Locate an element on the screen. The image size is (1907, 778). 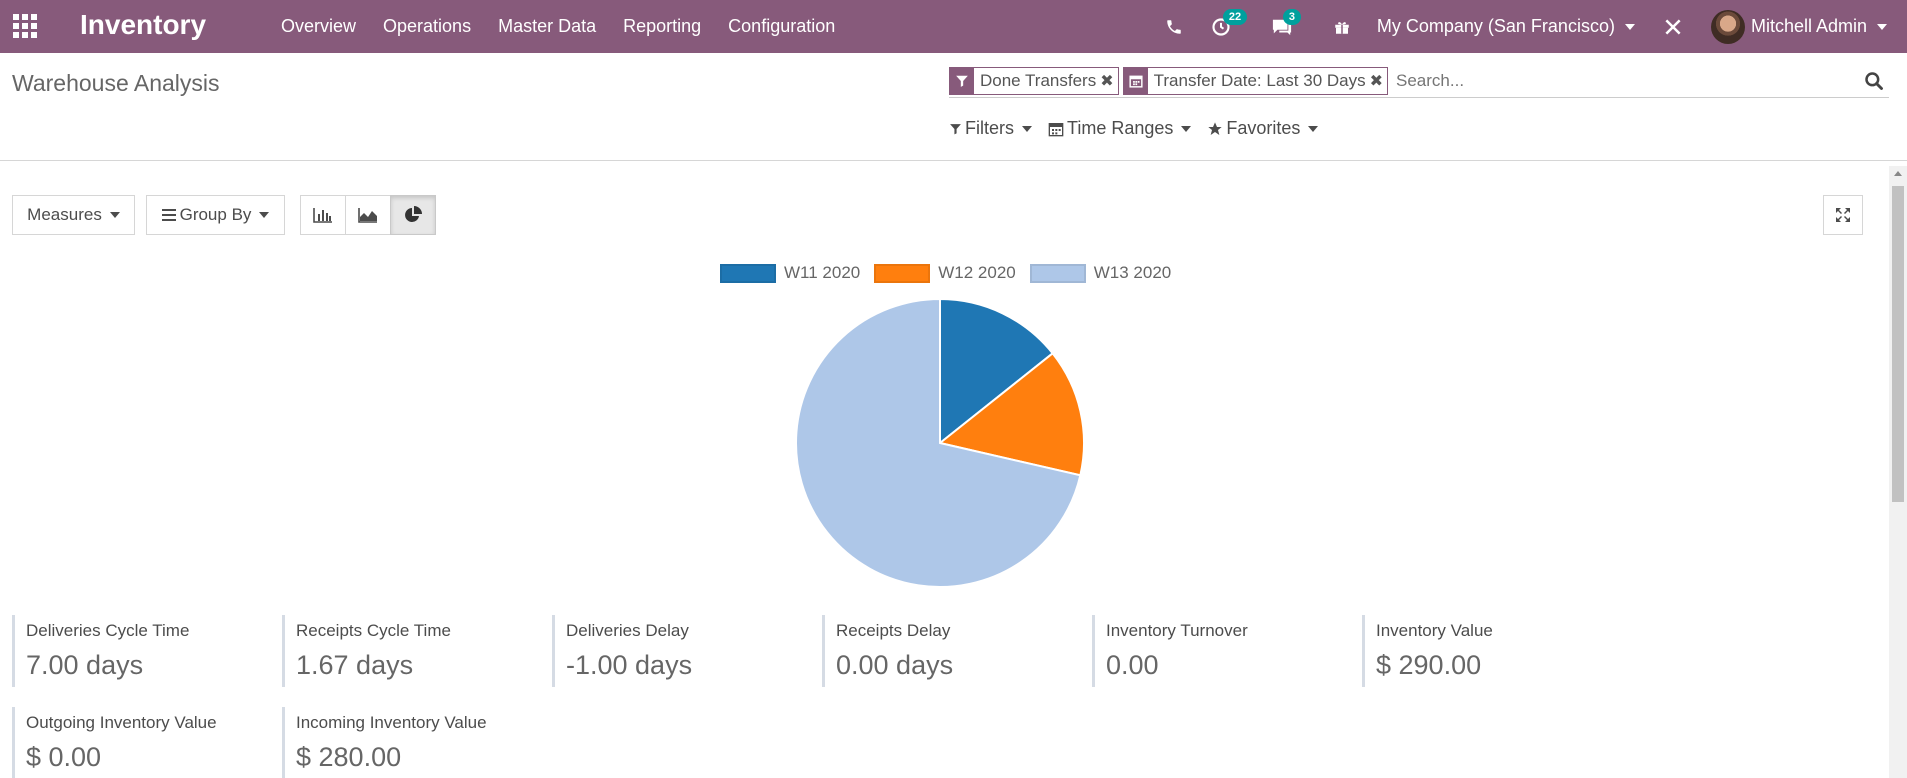
pie-slice-w11-2020 is located at coordinates (997, 371).